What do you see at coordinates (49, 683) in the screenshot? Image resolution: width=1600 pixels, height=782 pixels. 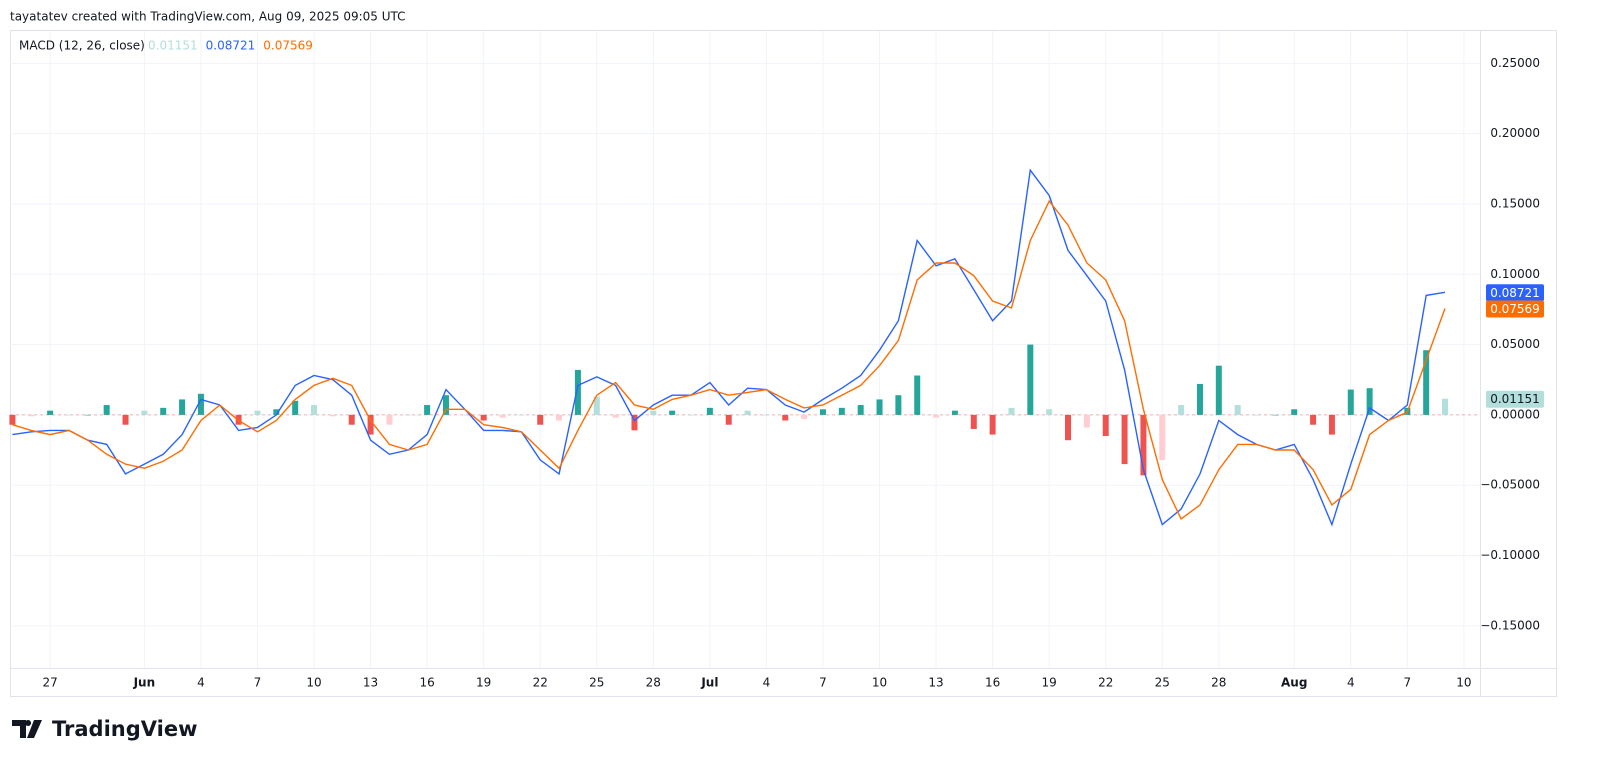 I see `x-tick-label: 27` at bounding box center [49, 683].